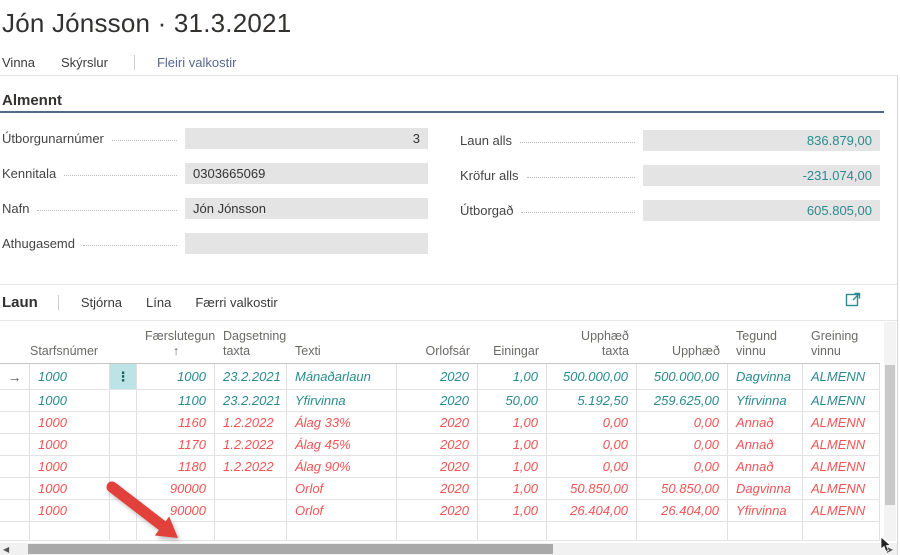 This screenshot has width=900, height=555. Describe the element at coordinates (841, 531) in the screenshot. I see `cell-greining` at that location.